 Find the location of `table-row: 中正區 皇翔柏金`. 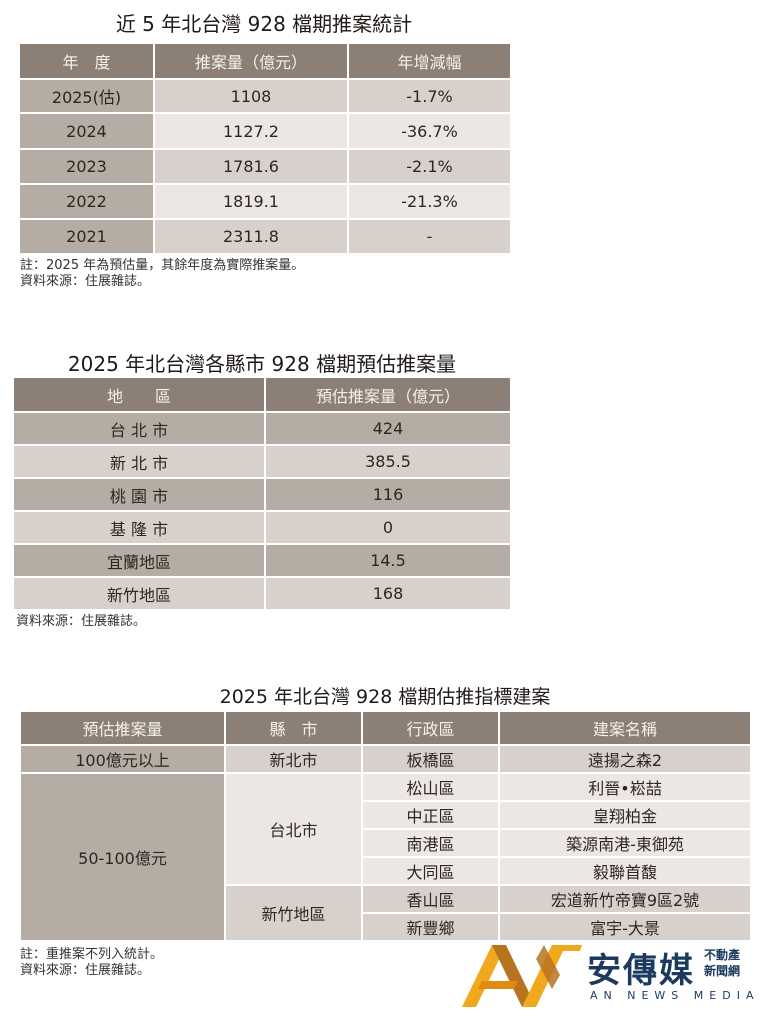

table-row: 中正區 皇翔柏金 is located at coordinates (386, 815).